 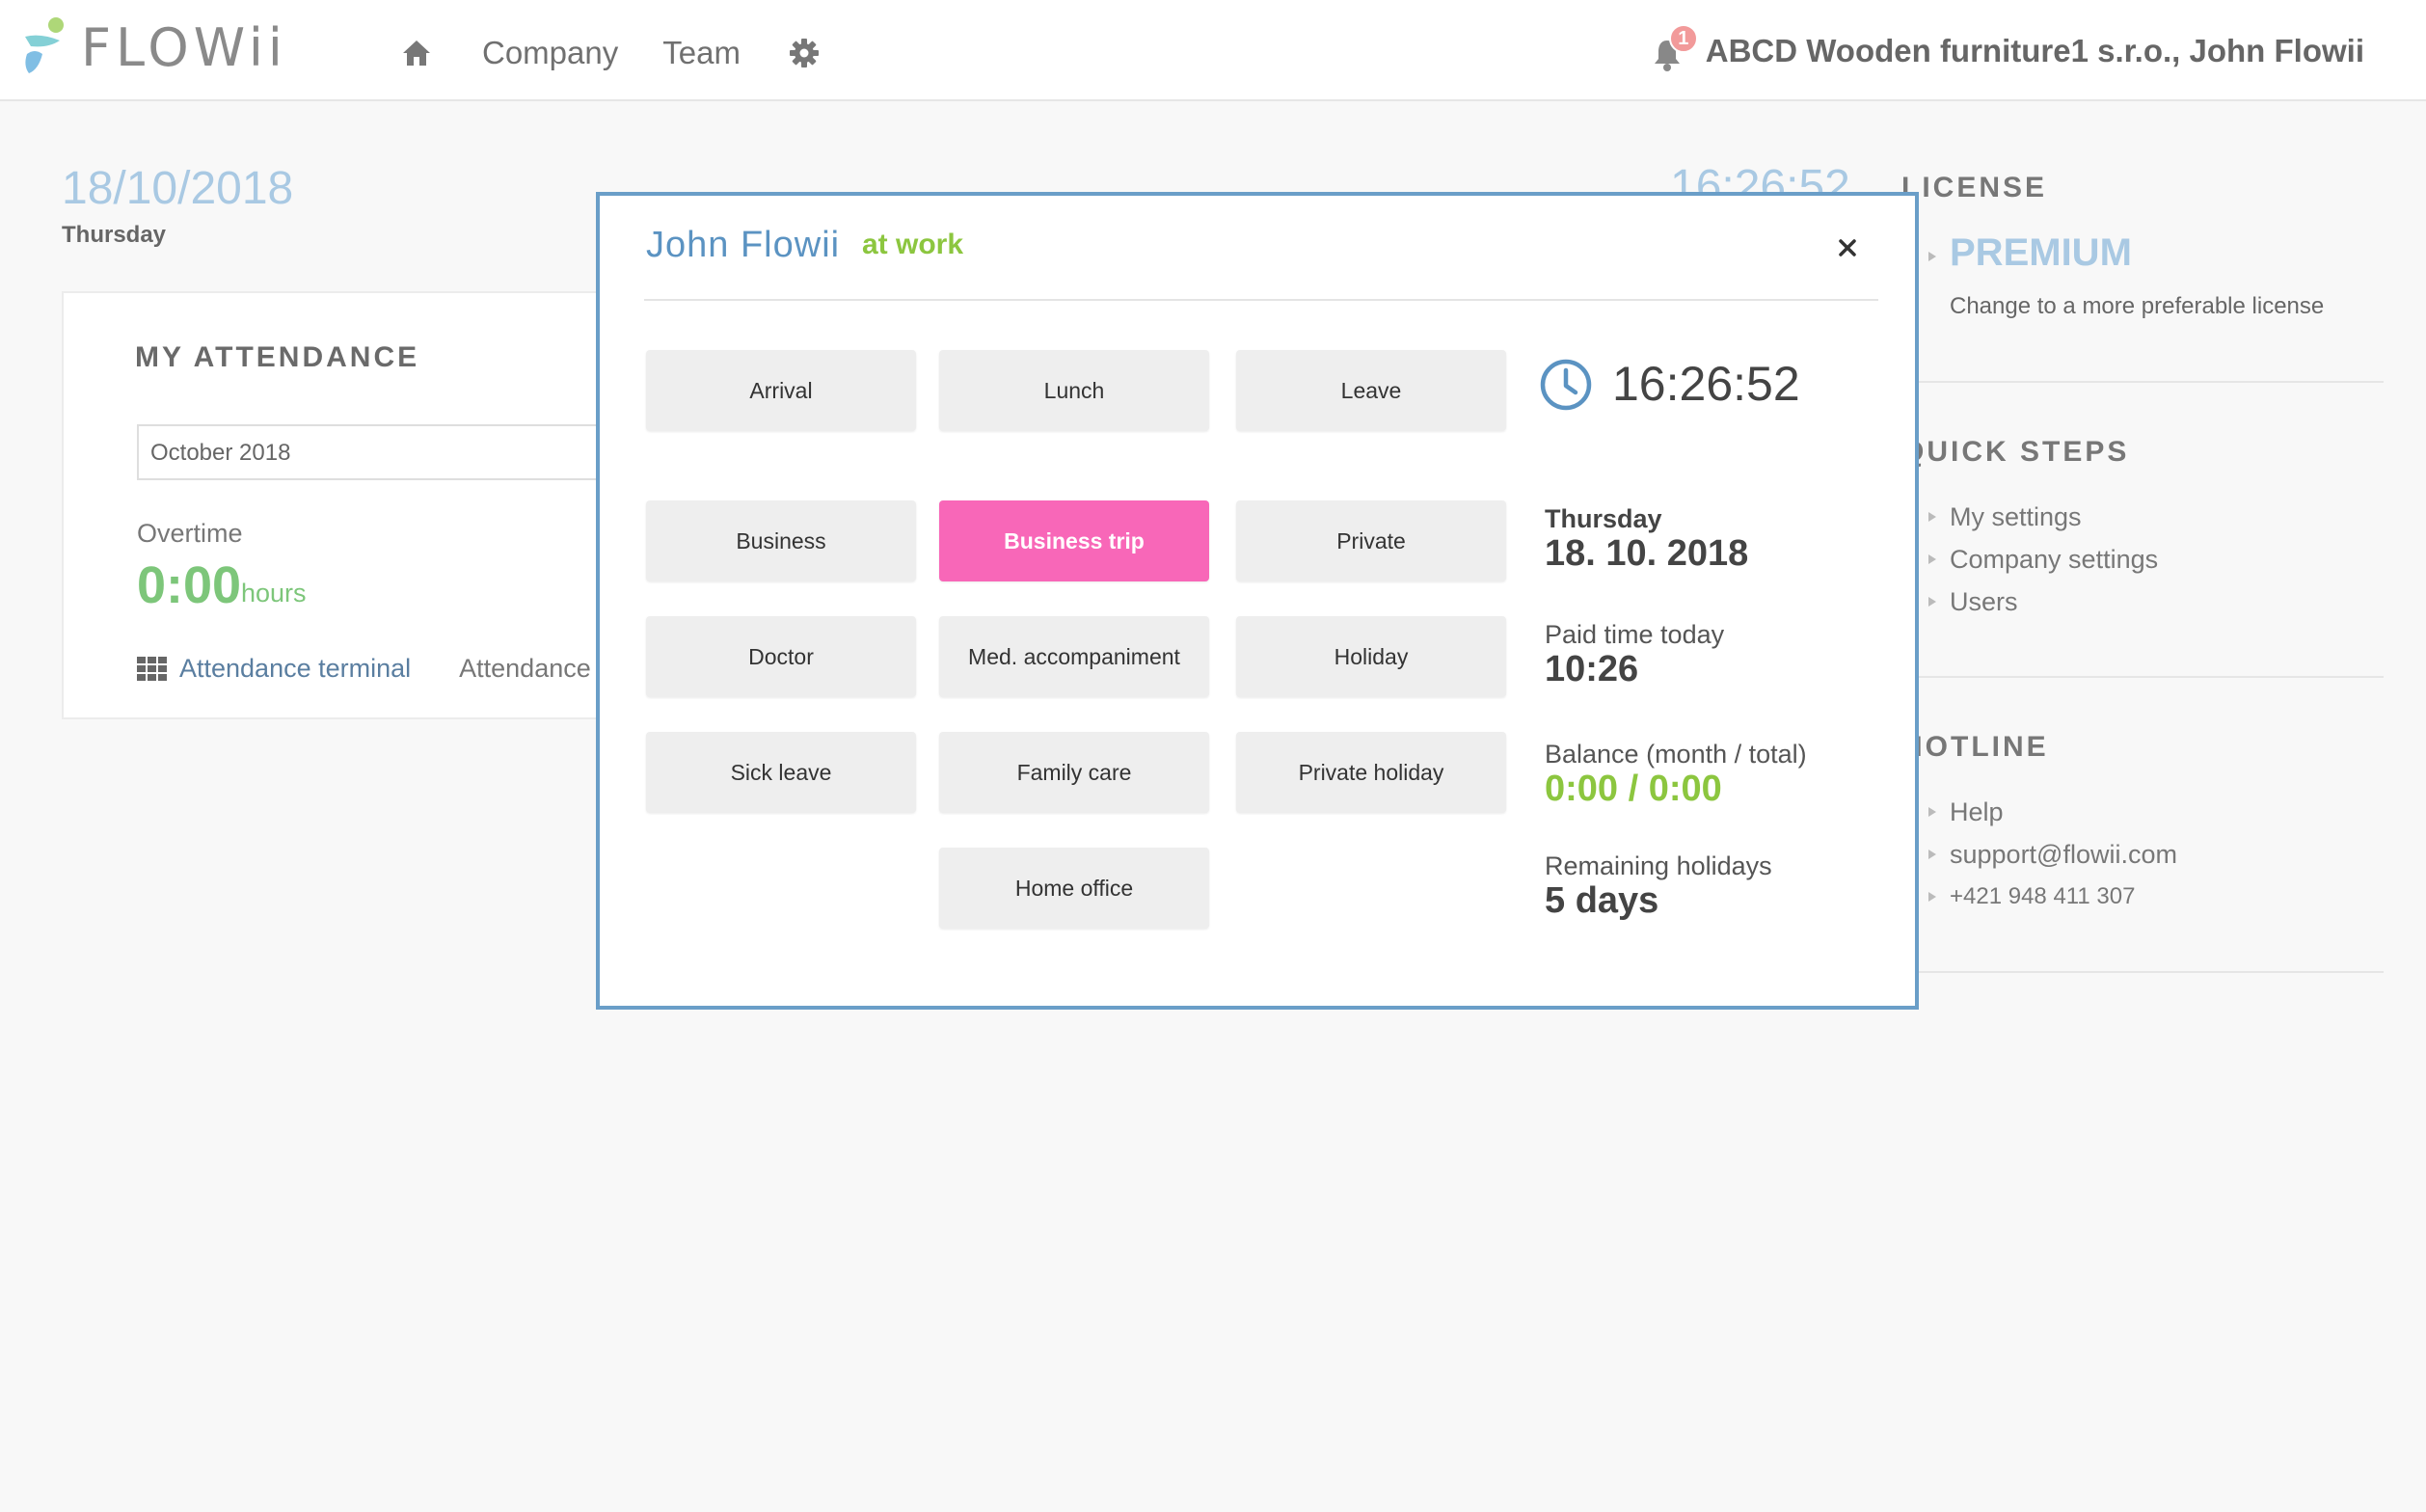 What do you see at coordinates (2043, 601) in the screenshot?
I see `quick-step-users: Users` at bounding box center [2043, 601].